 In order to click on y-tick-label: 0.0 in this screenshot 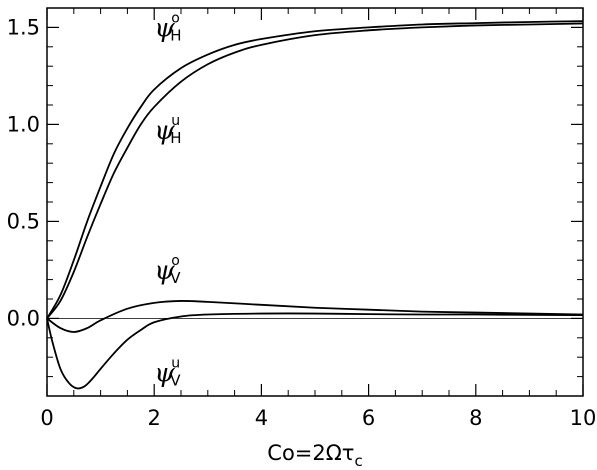, I will do `click(23, 318)`.